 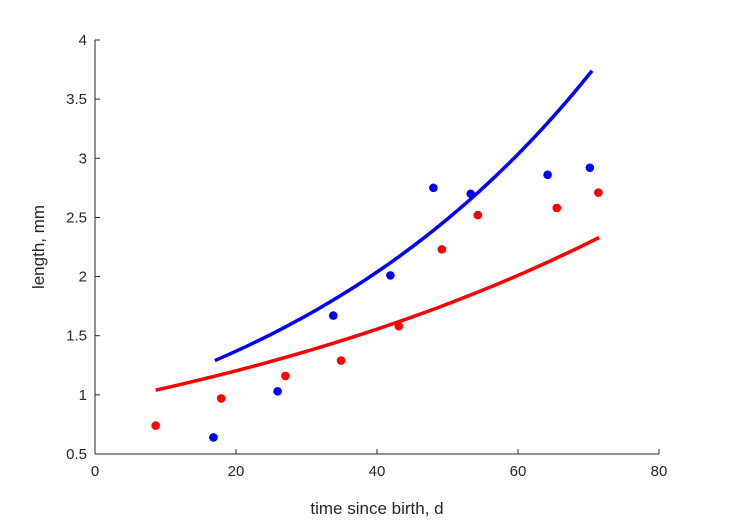 What do you see at coordinates (38, 247) in the screenshot?
I see `y-axis-label: length, mm` at bounding box center [38, 247].